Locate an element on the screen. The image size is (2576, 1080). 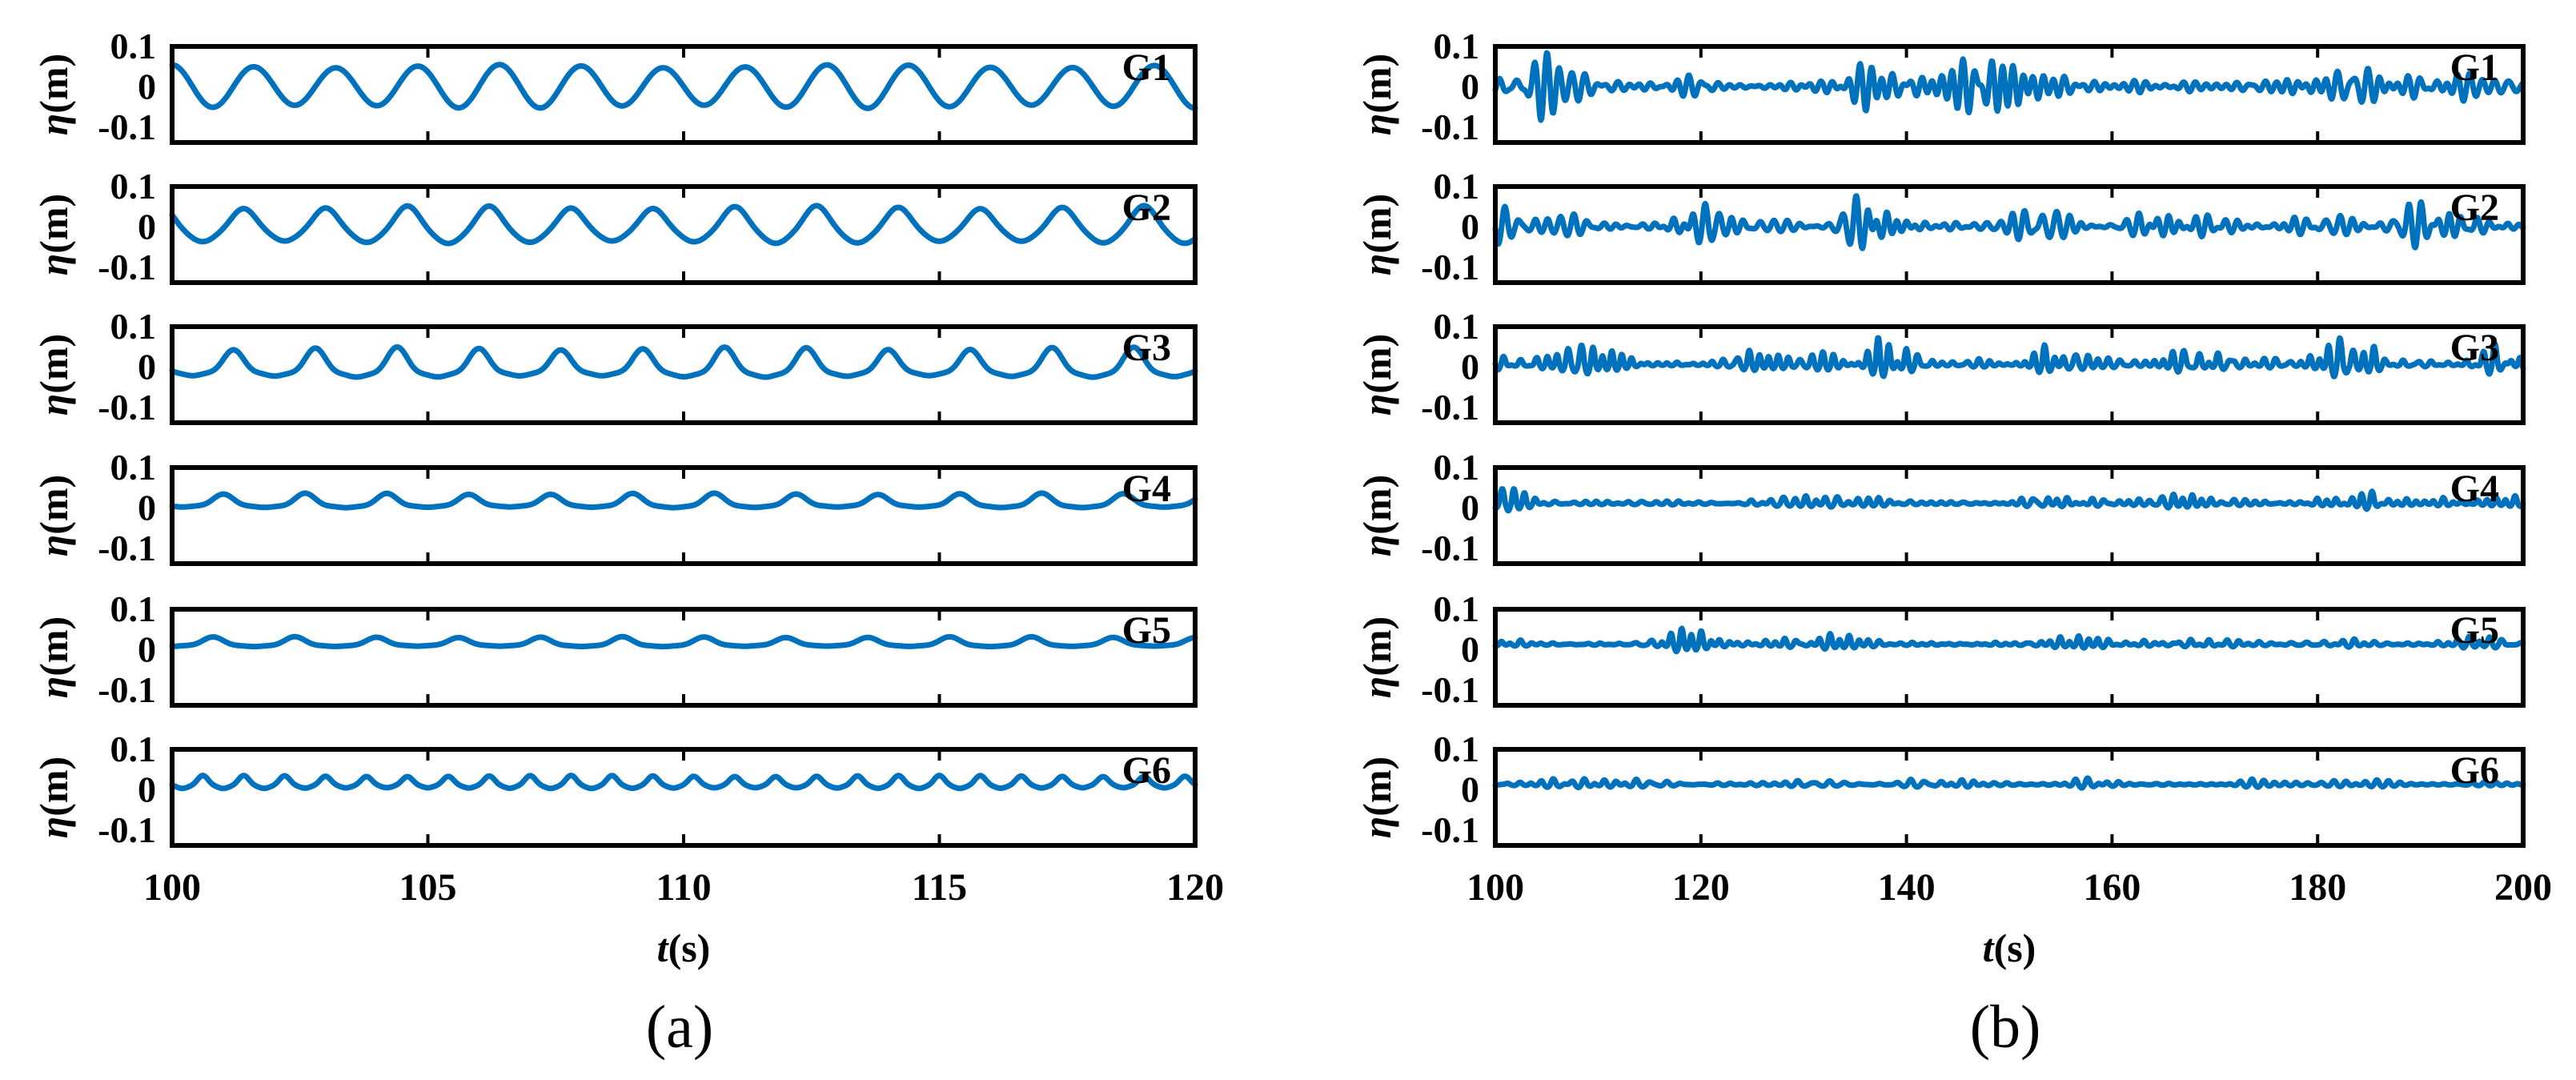
x-tick-label: 200 is located at coordinates (2523, 887).